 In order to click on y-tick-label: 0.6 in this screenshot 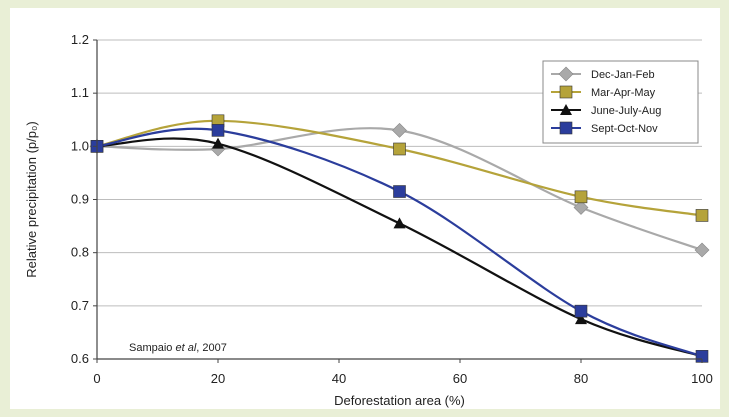, I will do `click(80, 358)`.